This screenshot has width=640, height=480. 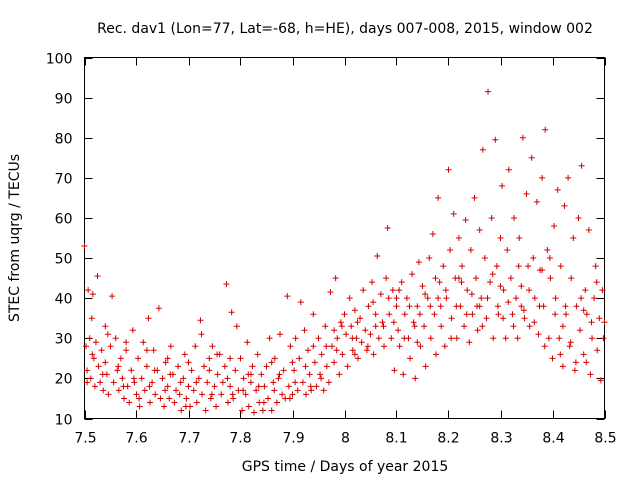 I want to click on y-axis-label: STEC from uqrg / TECUs, so click(x=15, y=238).